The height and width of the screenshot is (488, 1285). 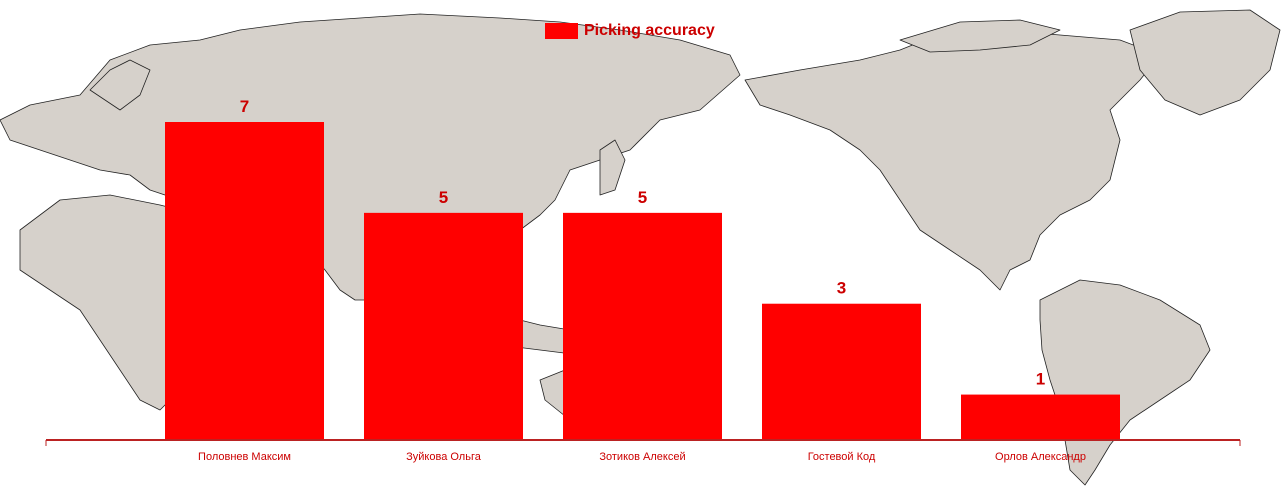 What do you see at coordinates (1205, 62) in the screenshot?
I see `landmass-greenland` at bounding box center [1205, 62].